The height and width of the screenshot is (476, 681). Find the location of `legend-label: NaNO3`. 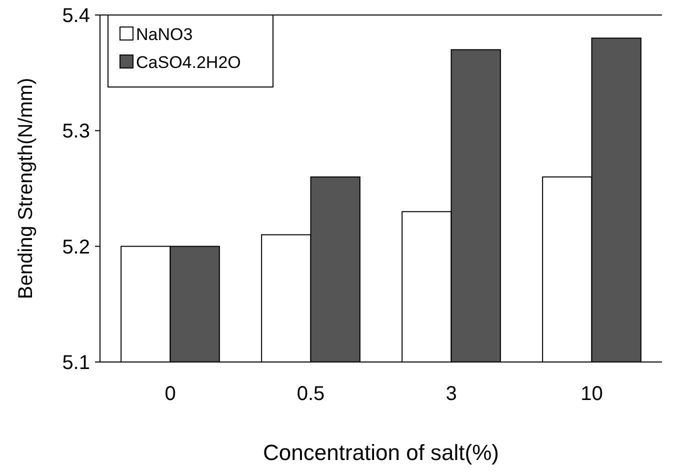

legend-label: NaNO3 is located at coordinates (164, 34).